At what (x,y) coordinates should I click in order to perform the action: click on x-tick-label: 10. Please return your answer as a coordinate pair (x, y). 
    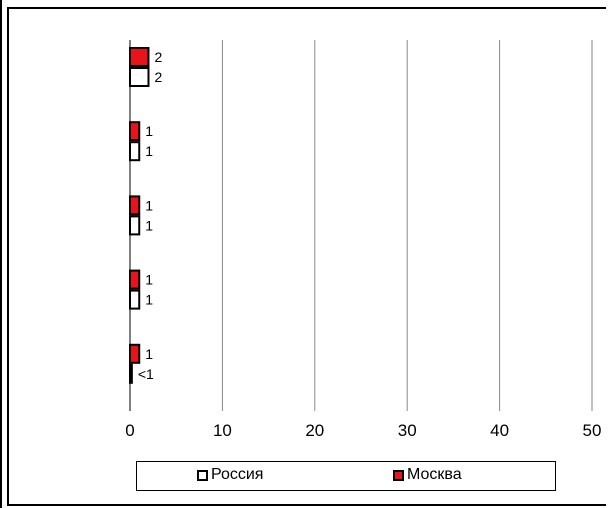
    Looking at the image, I should click on (222, 430).